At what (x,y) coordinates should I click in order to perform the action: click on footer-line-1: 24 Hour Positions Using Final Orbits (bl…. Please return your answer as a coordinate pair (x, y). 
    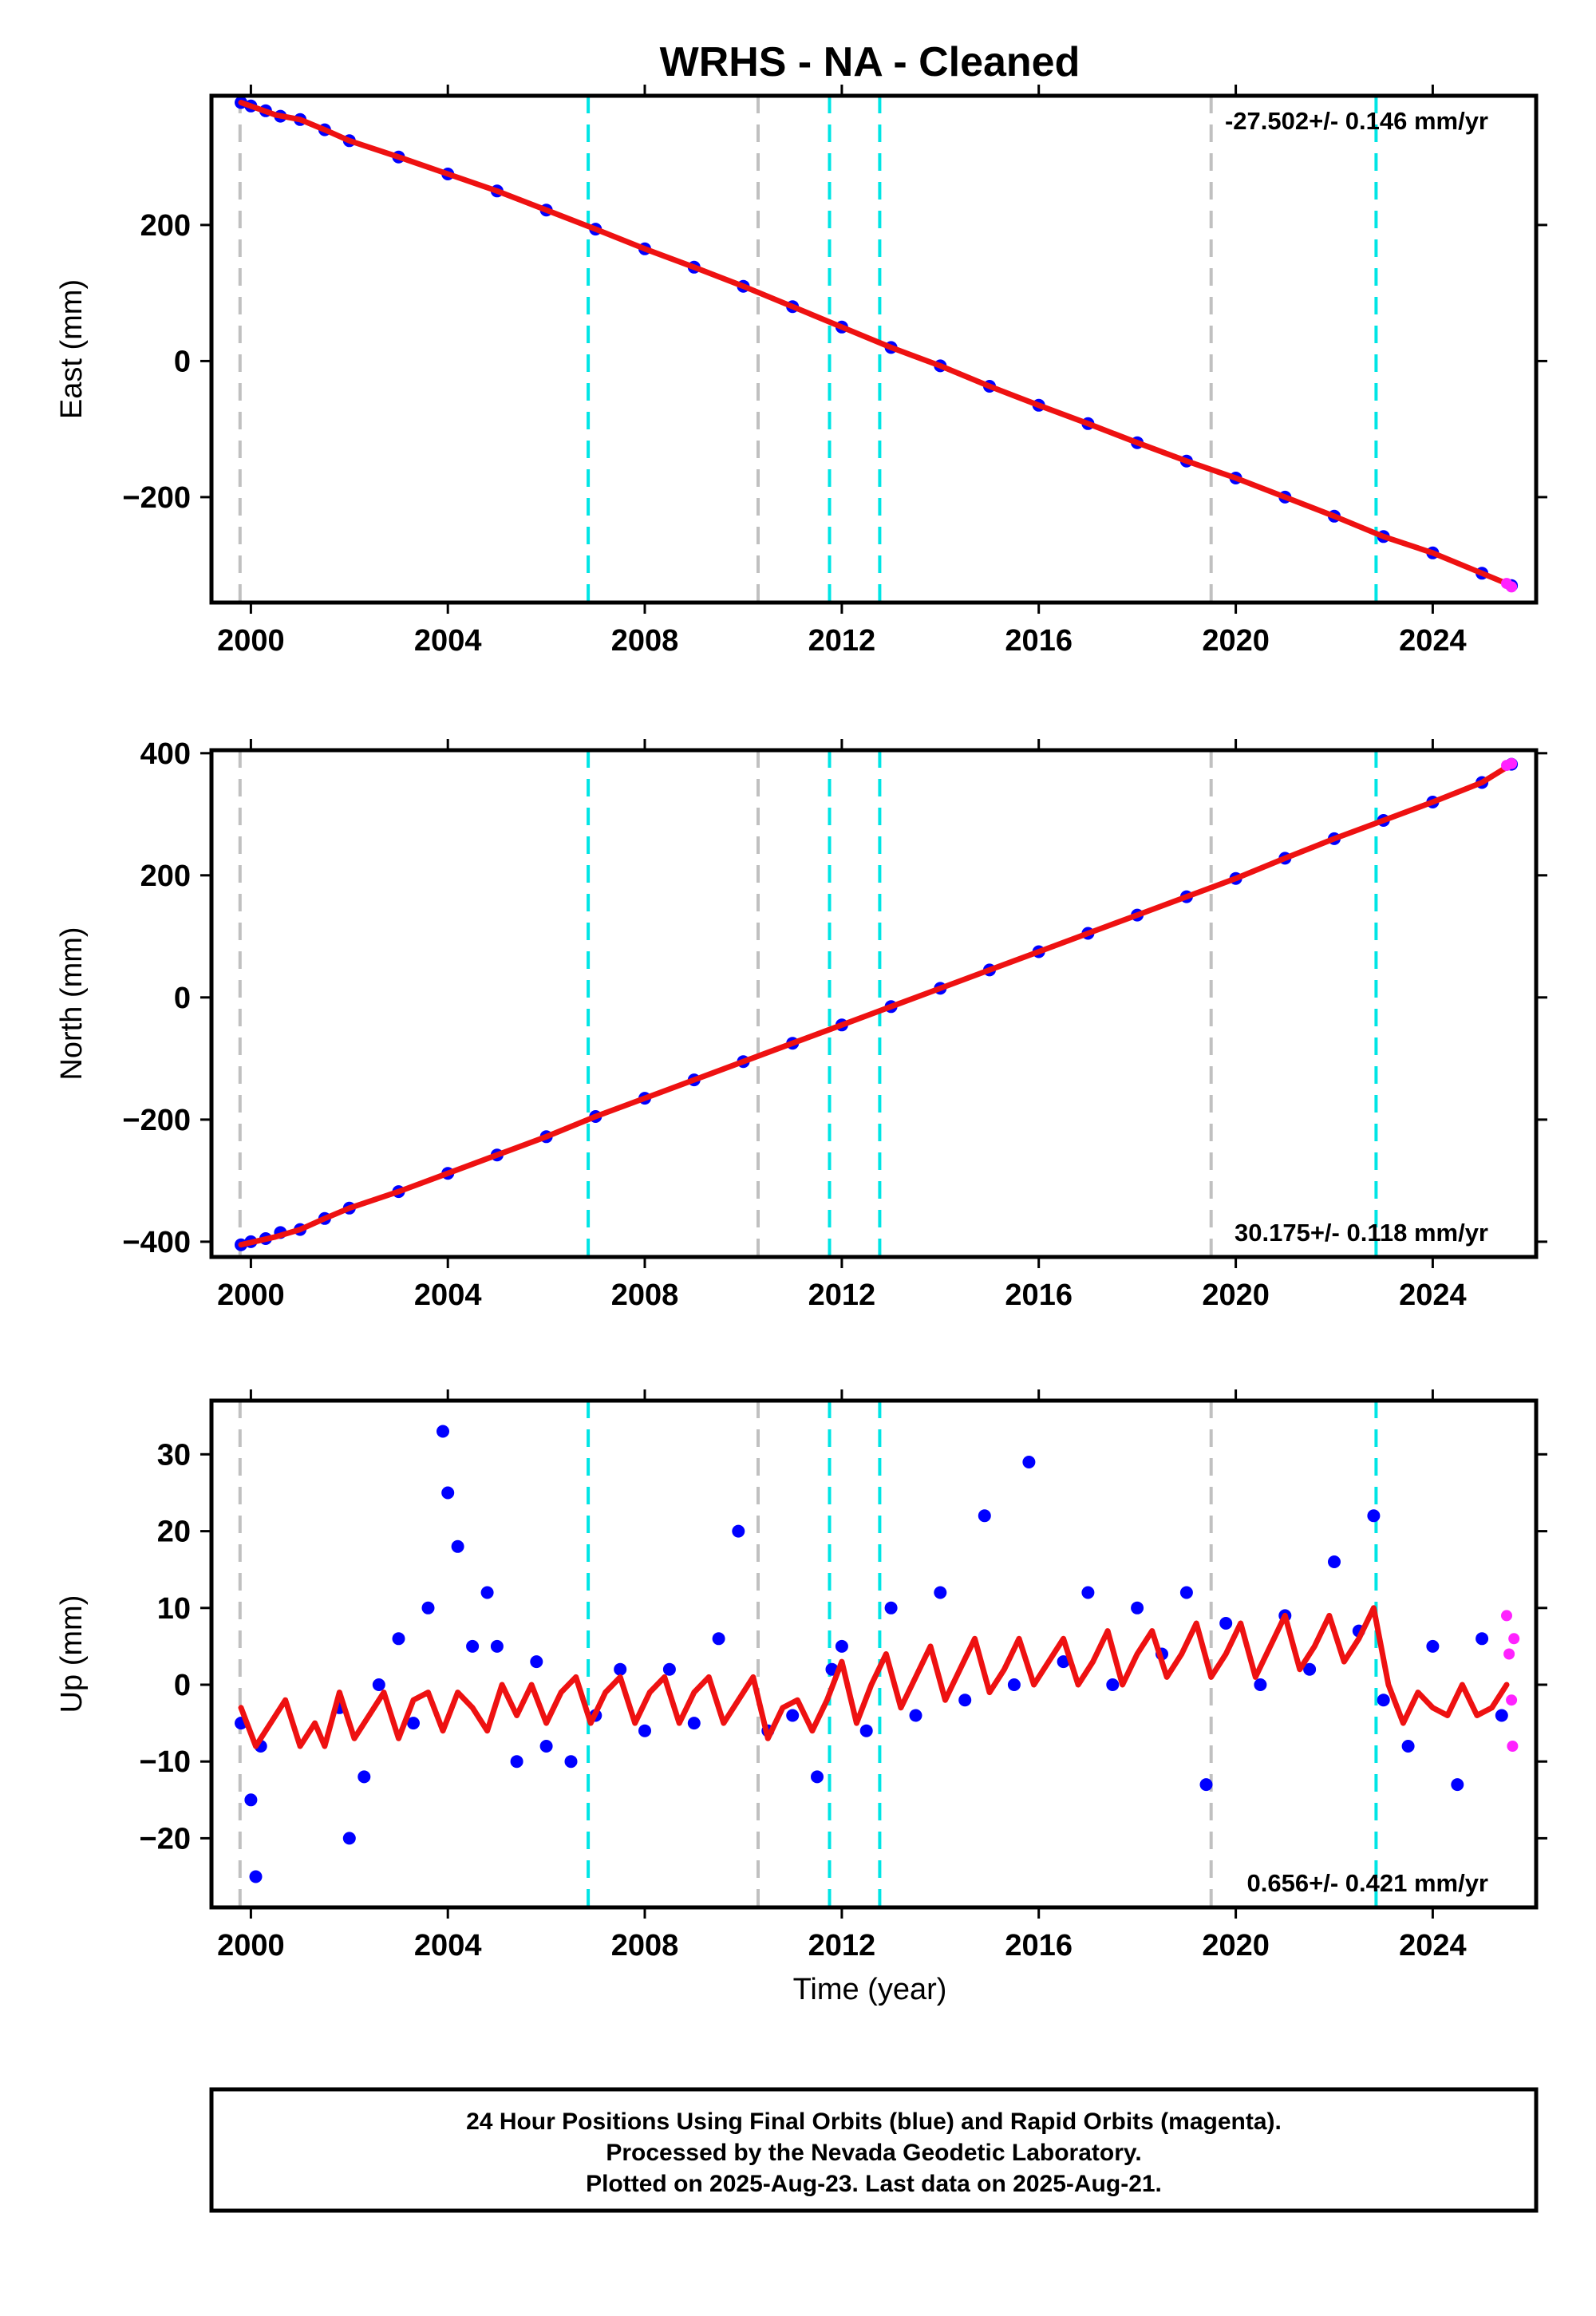
    Looking at the image, I should click on (874, 2122).